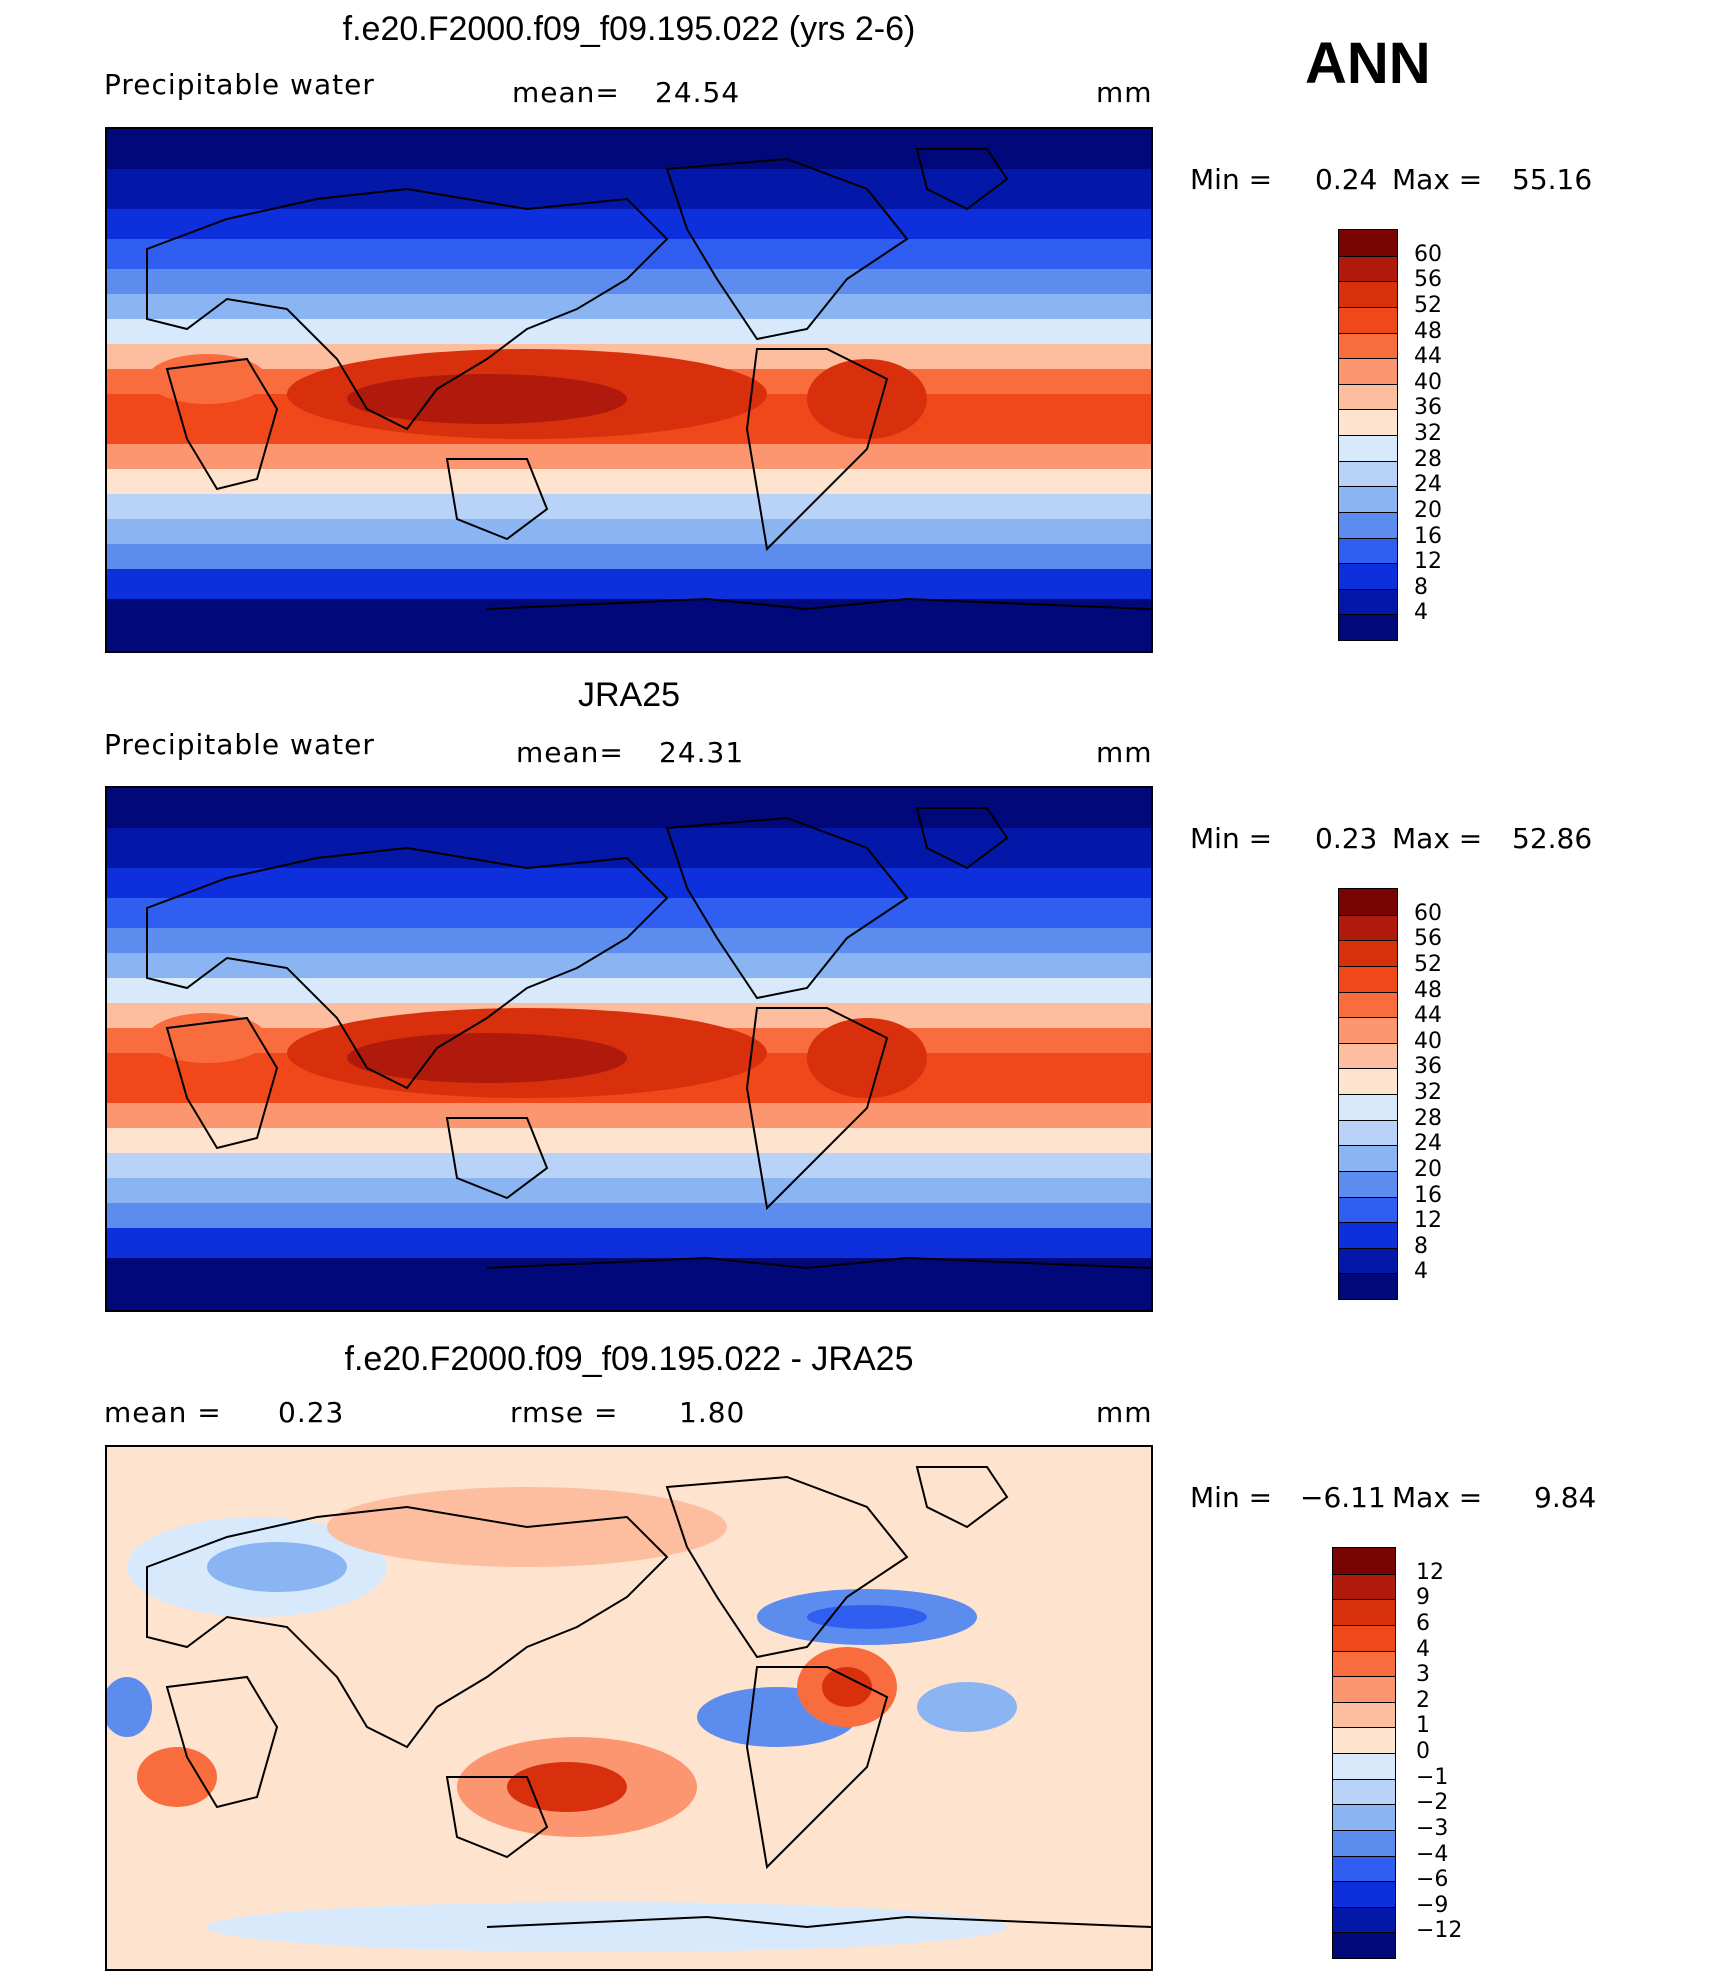 This screenshot has height=1974, width=1710. Describe the element at coordinates (1428, 357) in the screenshot. I see `colorbar-tick-label: 44` at that location.